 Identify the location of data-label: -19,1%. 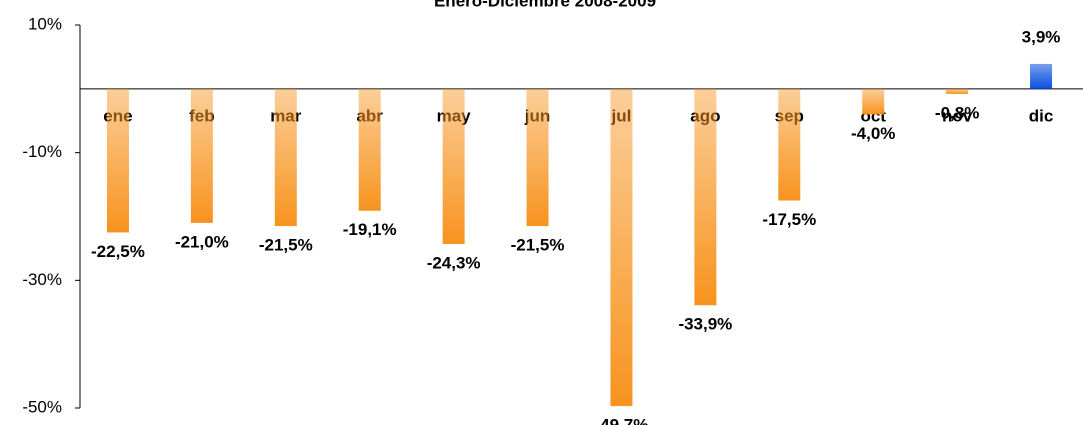
(370, 229).